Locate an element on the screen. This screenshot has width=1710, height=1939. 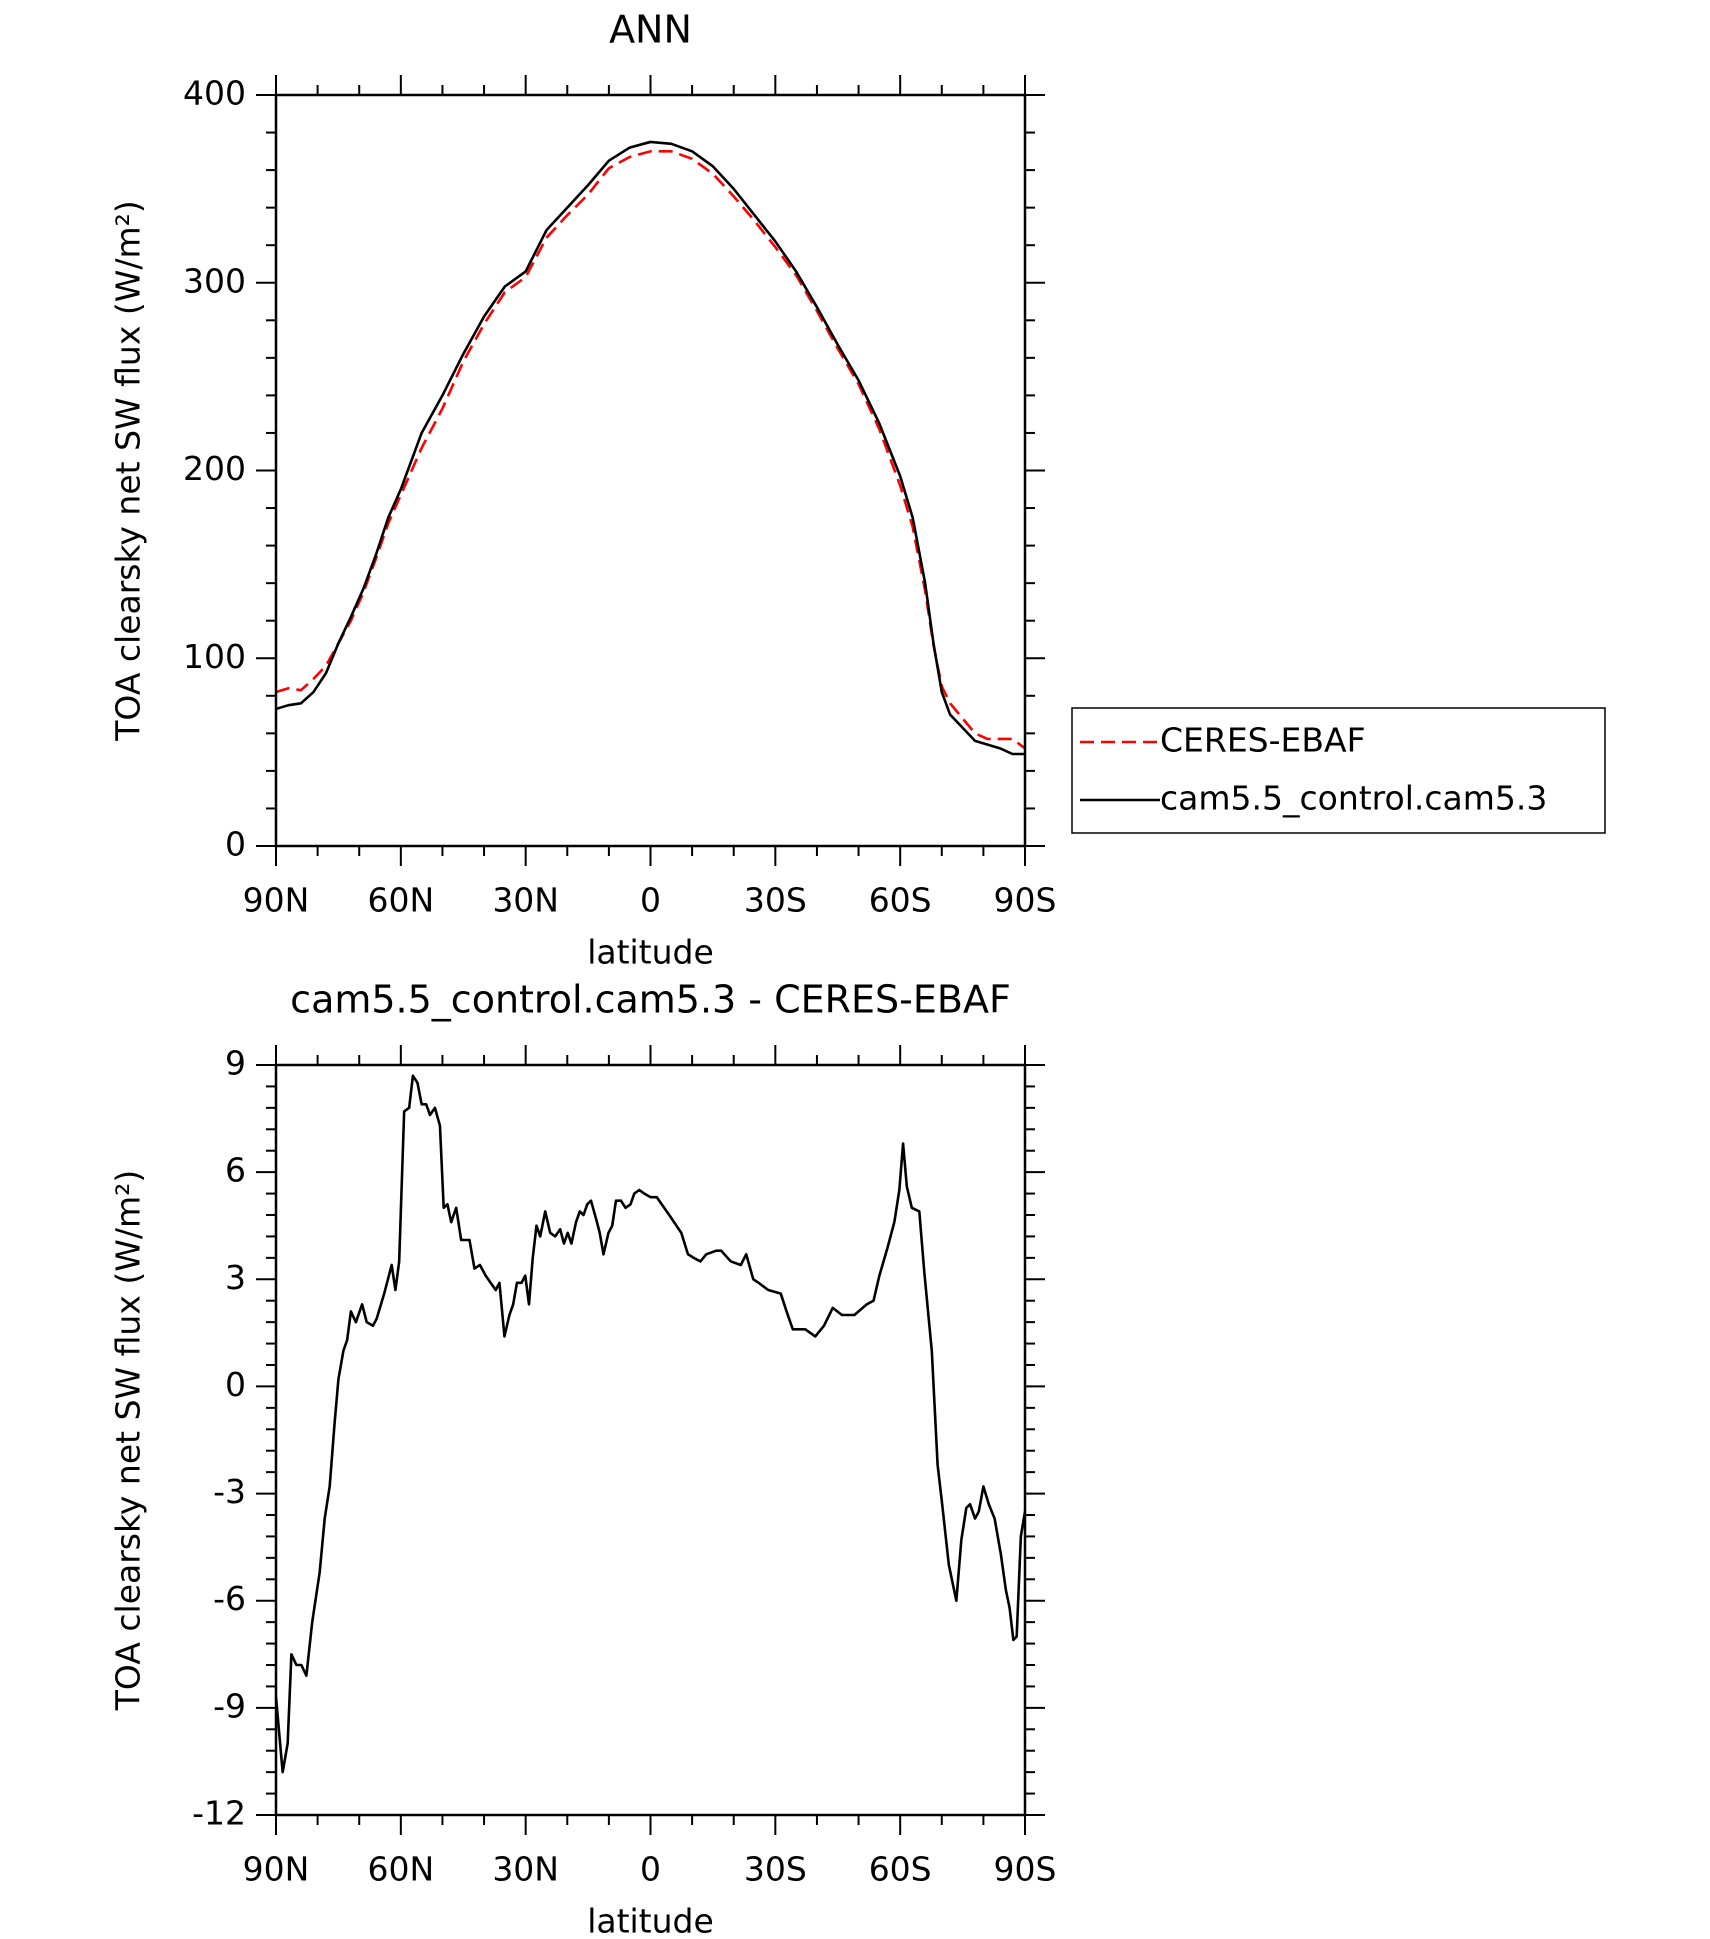
y-tick-label: 100 is located at coordinates (214, 656).